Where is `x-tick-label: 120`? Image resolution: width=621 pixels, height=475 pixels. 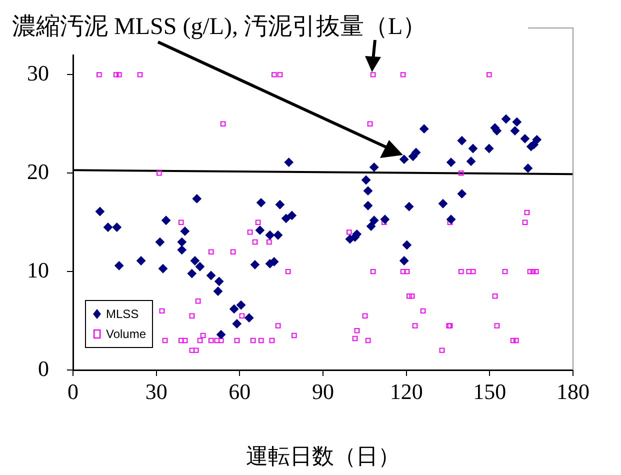 x-tick-label: 120 is located at coordinates (406, 391).